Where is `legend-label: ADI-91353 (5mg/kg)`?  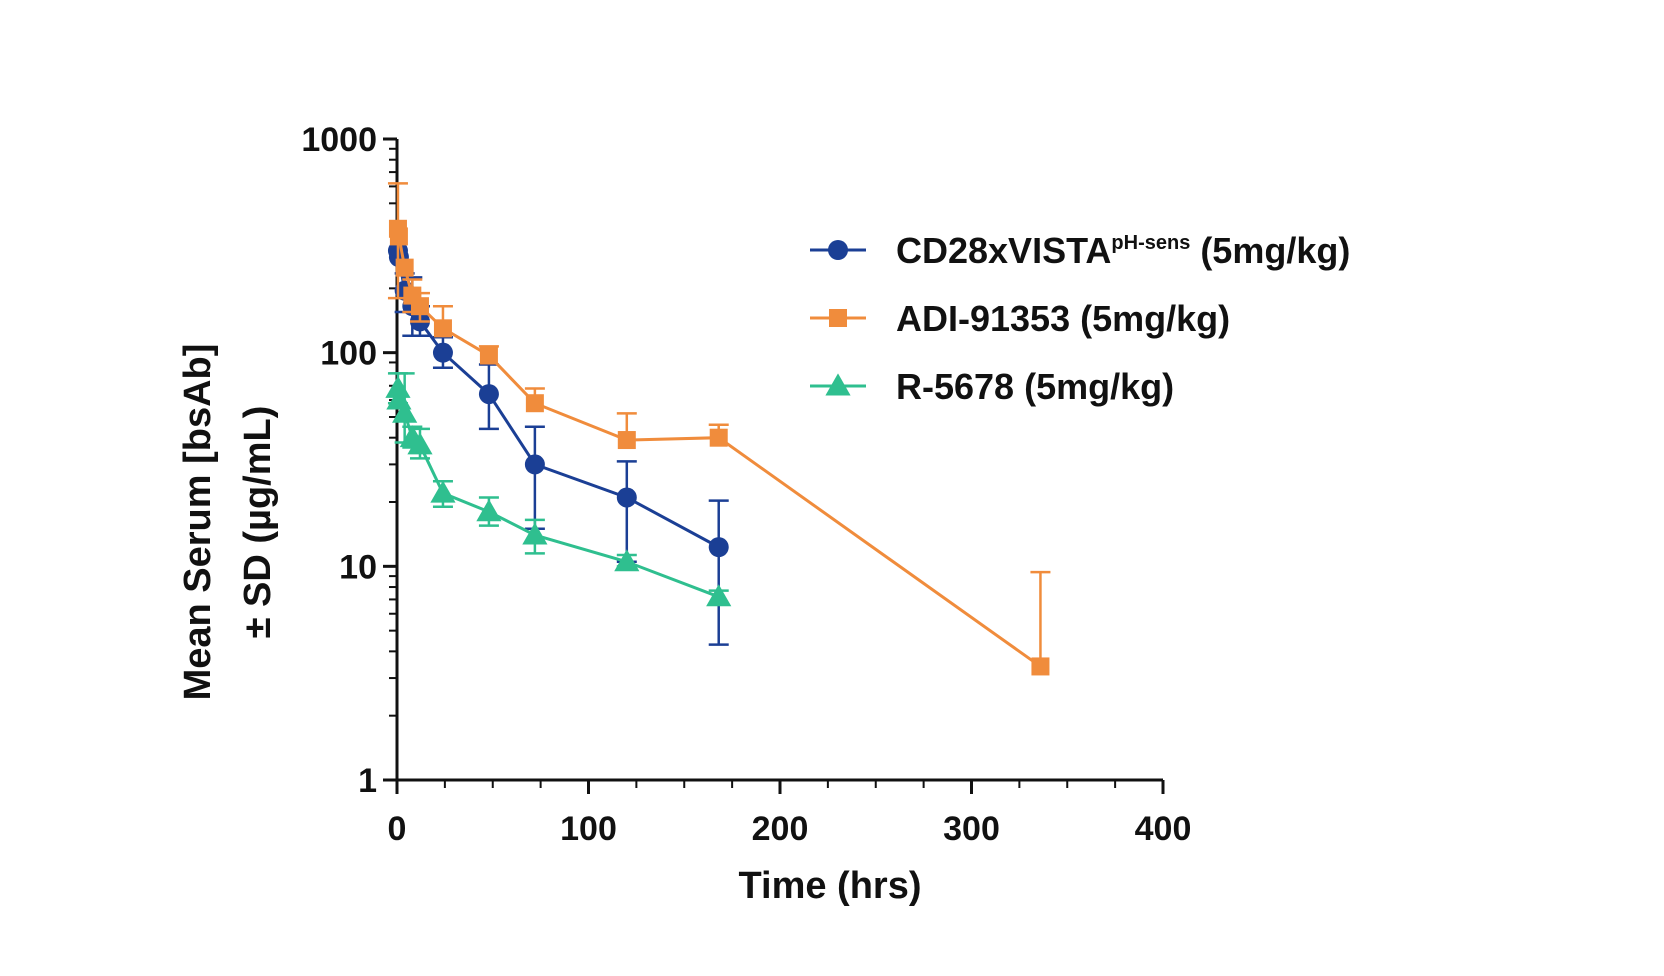 legend-label: ADI-91353 (5mg/kg) is located at coordinates (1063, 318).